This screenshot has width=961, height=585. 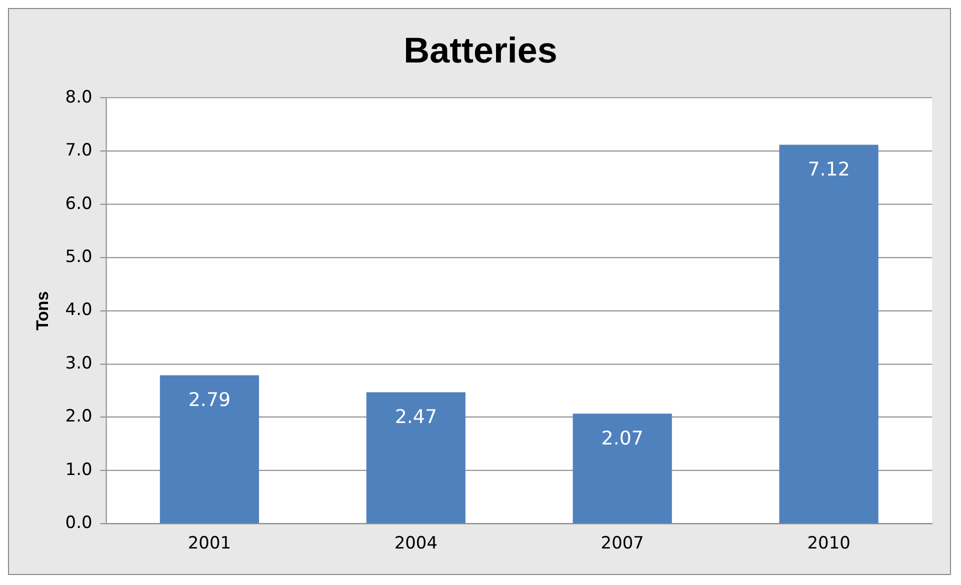 I want to click on x-tick-label: 2004, so click(x=416, y=542).